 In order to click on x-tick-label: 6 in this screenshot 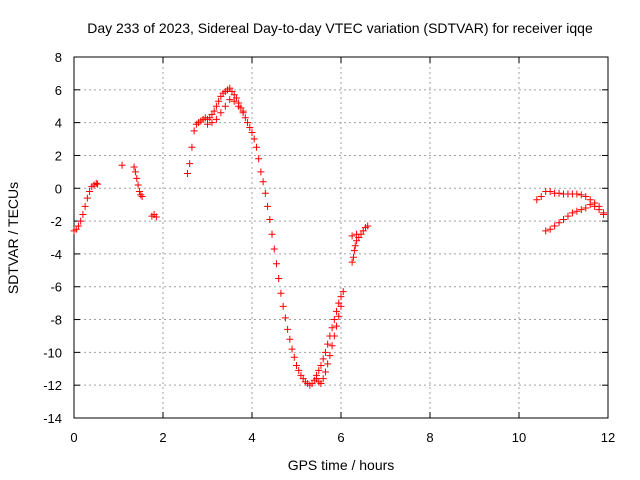, I will do `click(340, 437)`.